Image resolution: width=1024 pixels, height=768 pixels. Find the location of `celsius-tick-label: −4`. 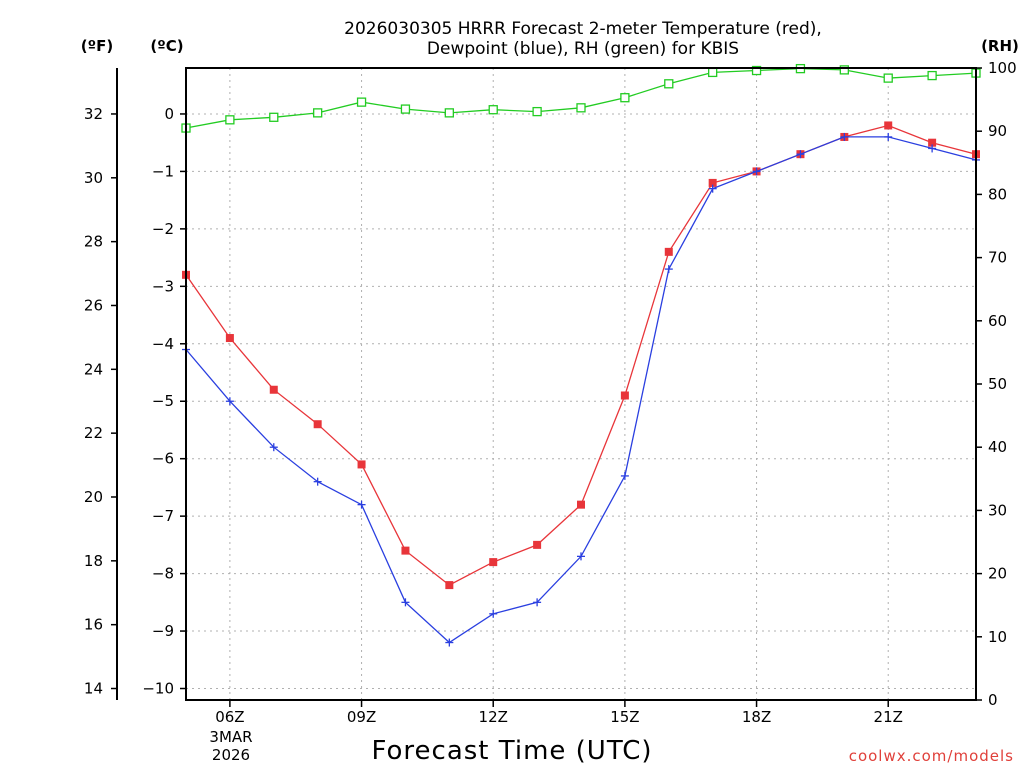

celsius-tick-label: −4 is located at coordinates (163, 344).